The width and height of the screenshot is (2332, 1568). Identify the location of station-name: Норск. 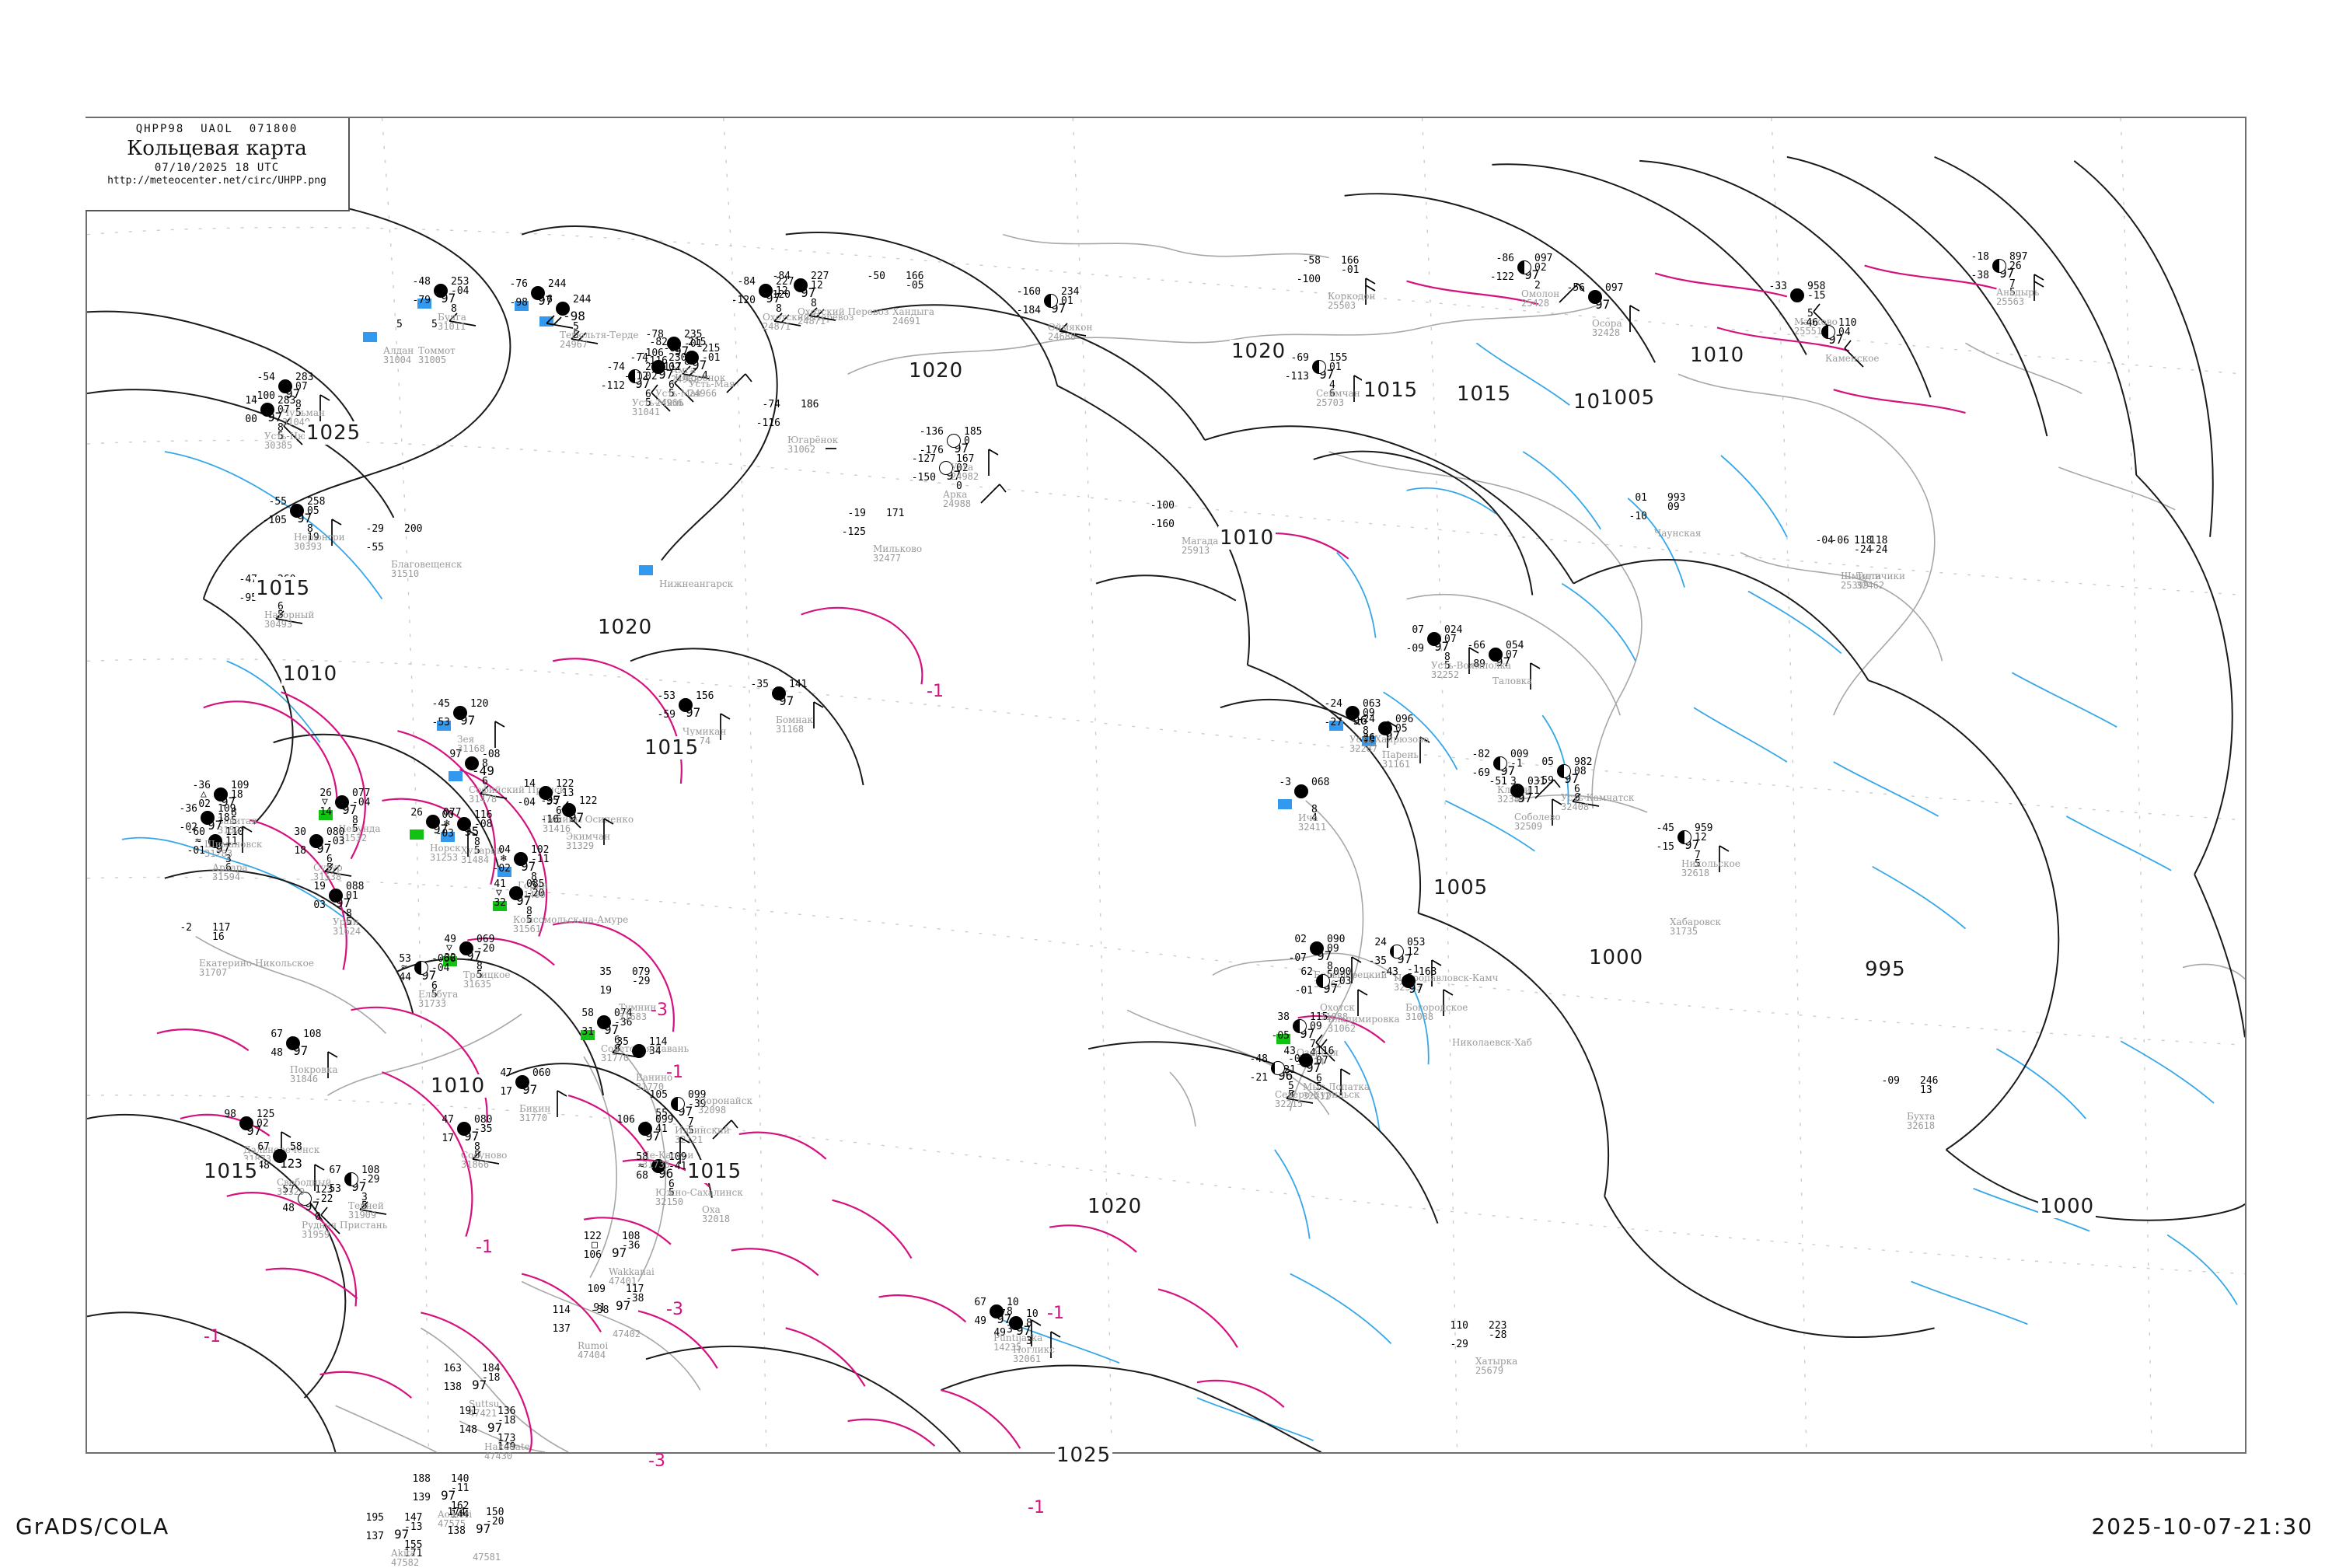
(445, 848).